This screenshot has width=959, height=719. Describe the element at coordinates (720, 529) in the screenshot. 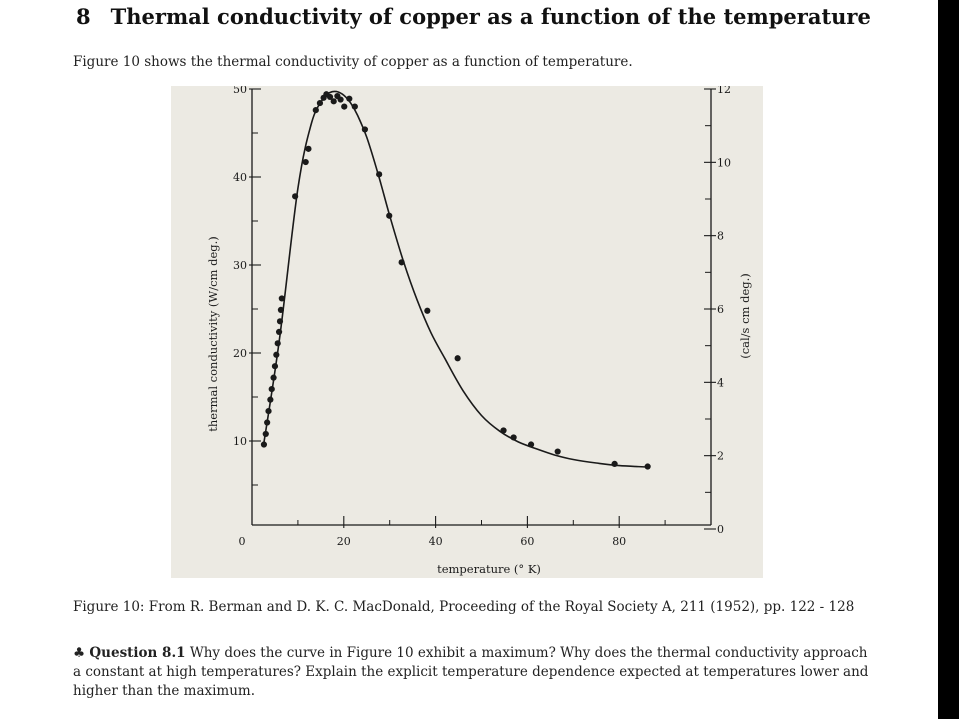

I see `y-right-tick-label: 0` at that location.